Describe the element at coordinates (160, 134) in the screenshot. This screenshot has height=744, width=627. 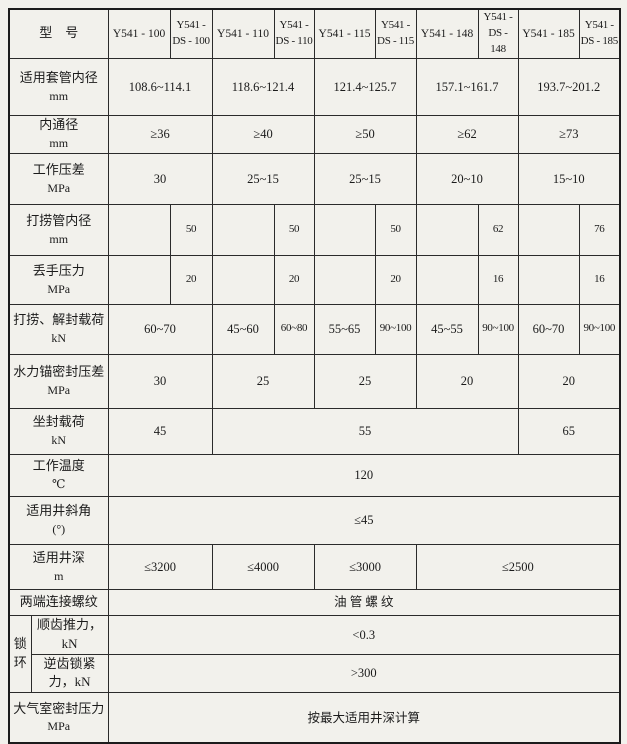
I see `value-cell: ≥36` at that location.